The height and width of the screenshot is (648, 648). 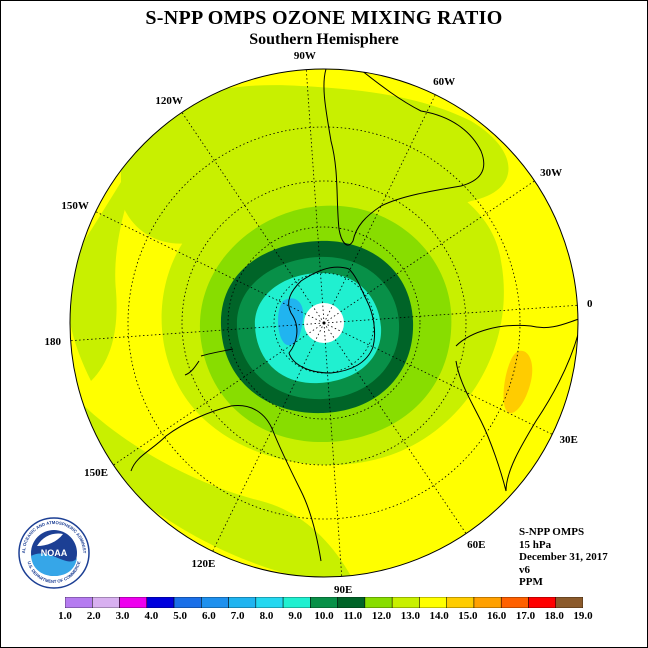 What do you see at coordinates (535, 544) in the screenshot?
I see `info-level: 15 hPa` at bounding box center [535, 544].